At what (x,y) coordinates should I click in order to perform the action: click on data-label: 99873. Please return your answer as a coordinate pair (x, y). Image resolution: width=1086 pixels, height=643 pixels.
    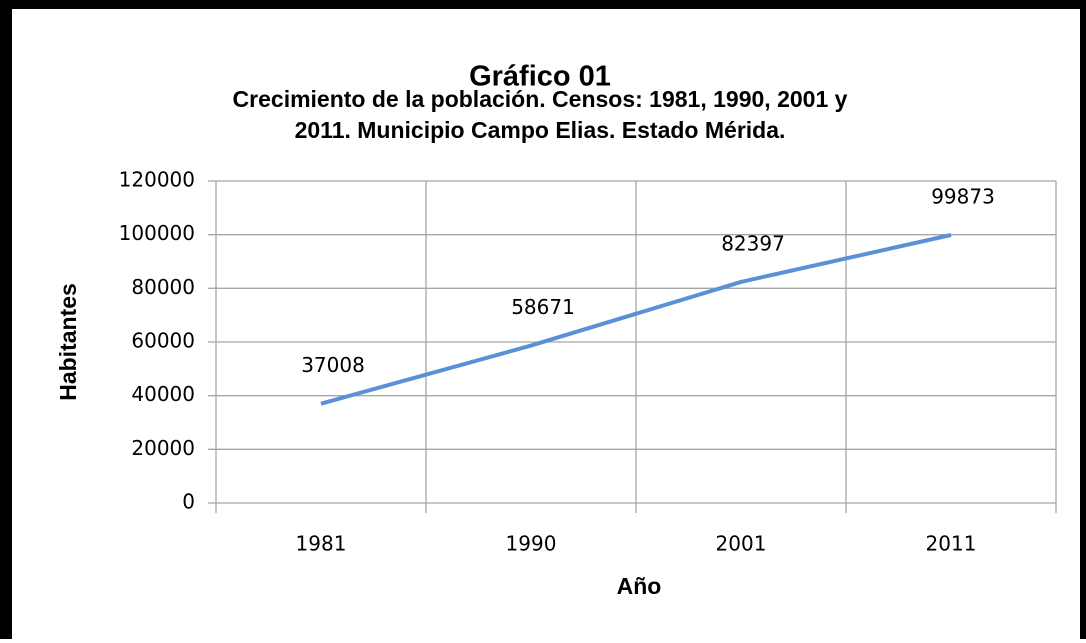
    Looking at the image, I should click on (963, 197).